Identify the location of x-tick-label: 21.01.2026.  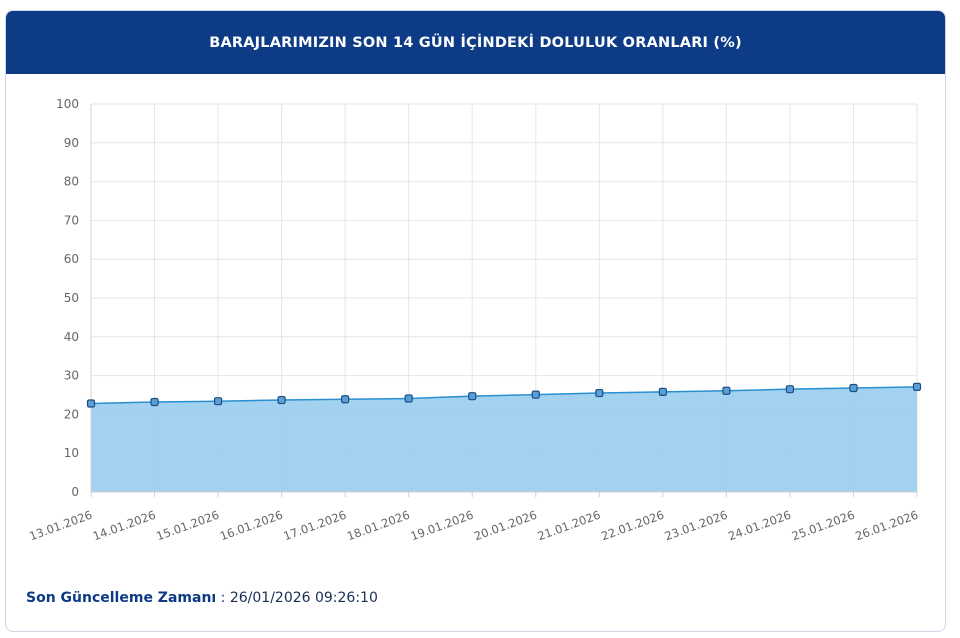
(569, 526).